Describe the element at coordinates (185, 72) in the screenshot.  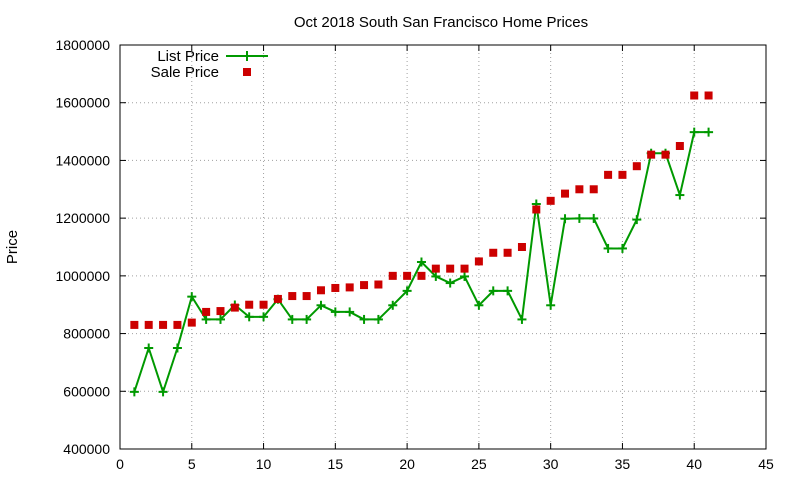
I see `legend-label-sale-price: Sale Price` at that location.